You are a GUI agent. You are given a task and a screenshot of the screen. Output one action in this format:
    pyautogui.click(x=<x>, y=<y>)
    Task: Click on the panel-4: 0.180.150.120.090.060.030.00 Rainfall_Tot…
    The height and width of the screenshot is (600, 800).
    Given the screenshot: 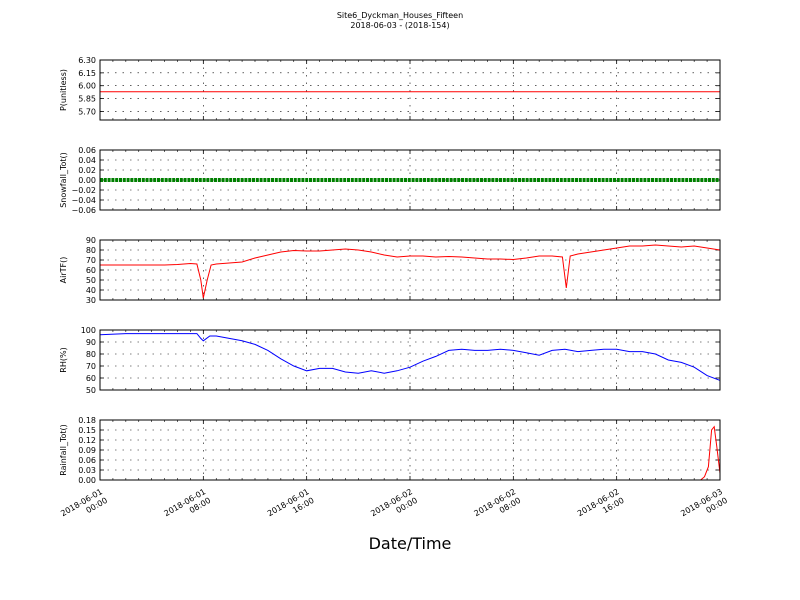 What is the action you would take?
    pyautogui.click(x=390, y=450)
    